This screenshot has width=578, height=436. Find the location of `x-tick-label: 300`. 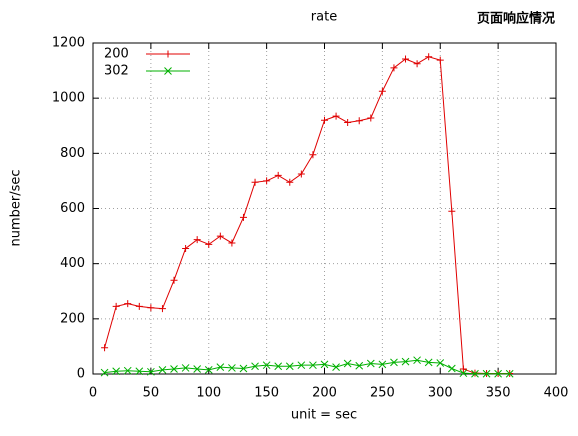

x-tick-label: 300 is located at coordinates (440, 393).